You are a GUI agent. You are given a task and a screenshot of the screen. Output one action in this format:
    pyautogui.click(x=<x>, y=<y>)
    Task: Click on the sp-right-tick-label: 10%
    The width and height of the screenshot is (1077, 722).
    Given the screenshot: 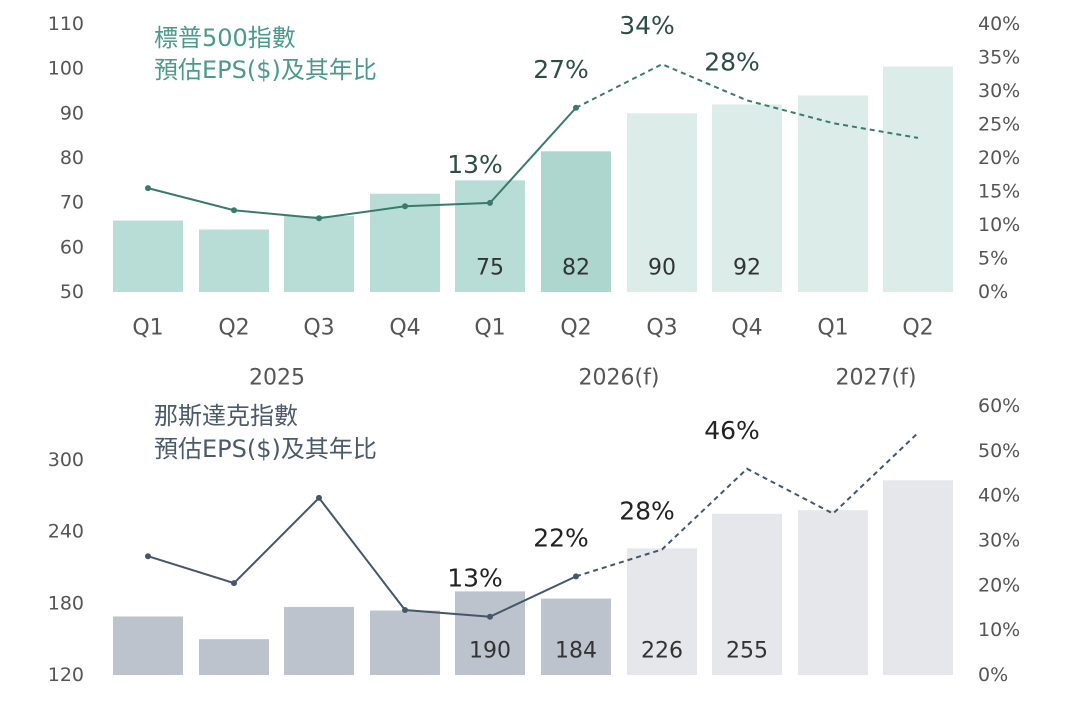 What is the action you would take?
    pyautogui.click(x=999, y=225)
    